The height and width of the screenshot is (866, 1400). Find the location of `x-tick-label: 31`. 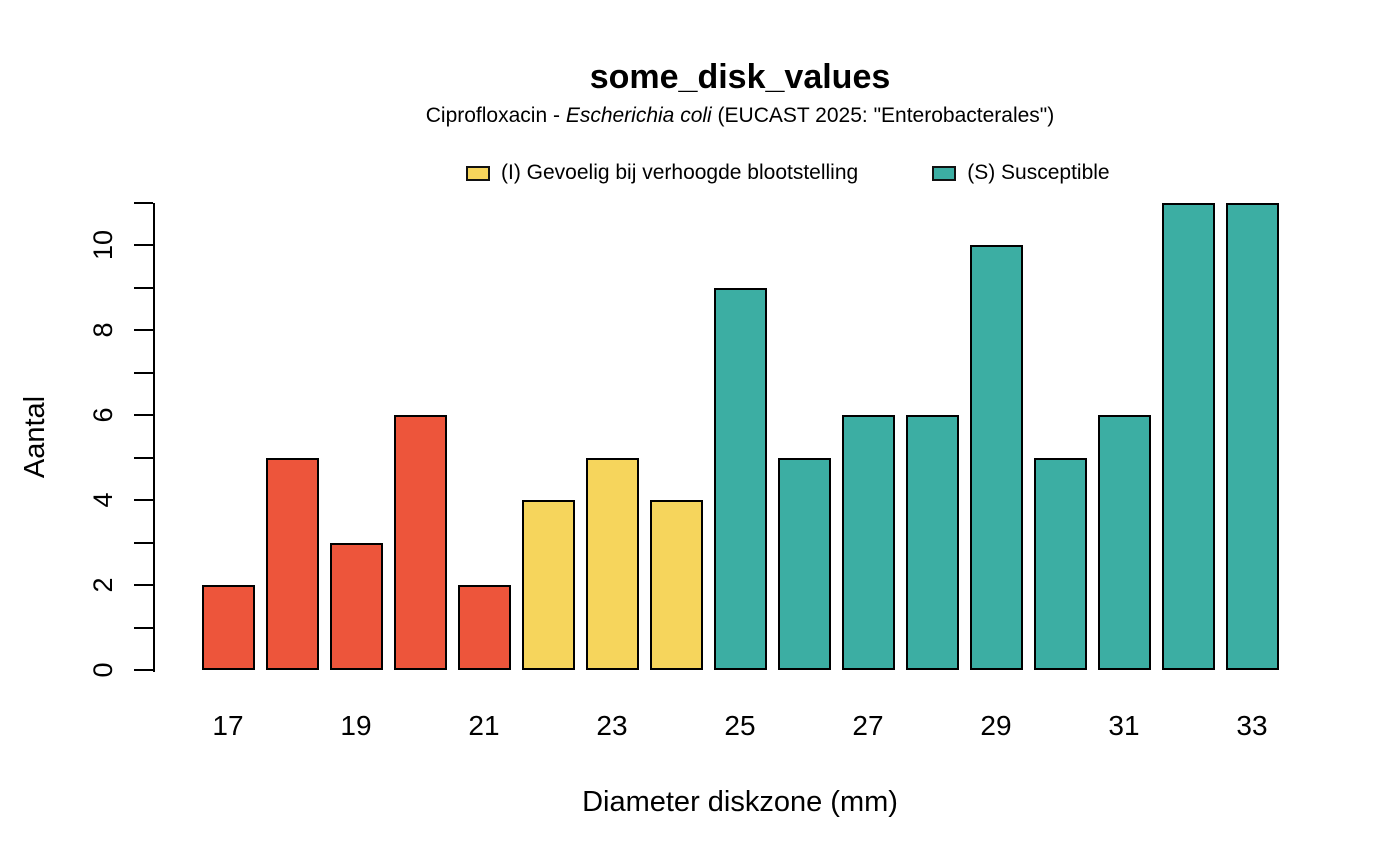

x-tick-label: 31 is located at coordinates (1124, 725).